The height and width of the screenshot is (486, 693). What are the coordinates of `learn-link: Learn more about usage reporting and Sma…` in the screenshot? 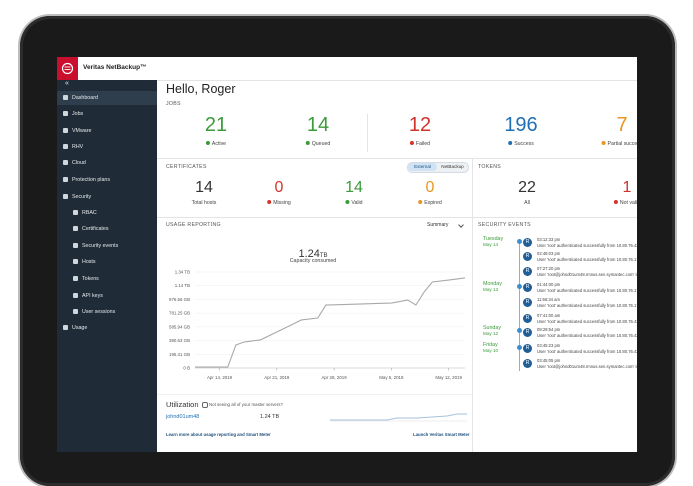 It's located at (218, 434).